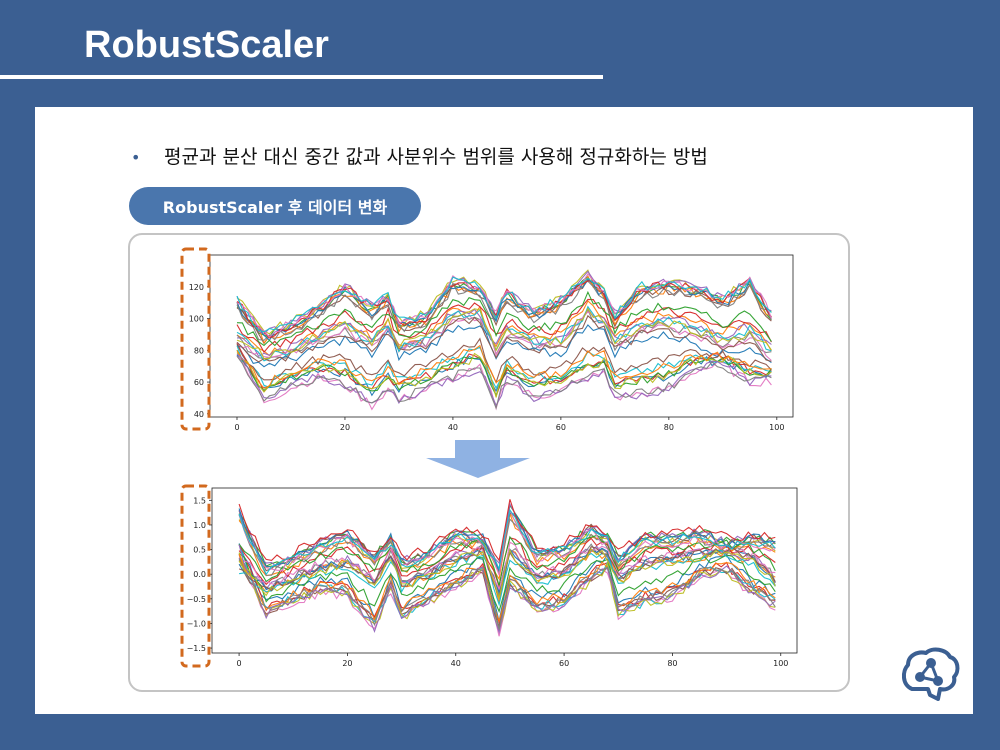 The width and height of the screenshot is (1000, 750). I want to click on y-tick-label: −1.0, so click(196, 623).